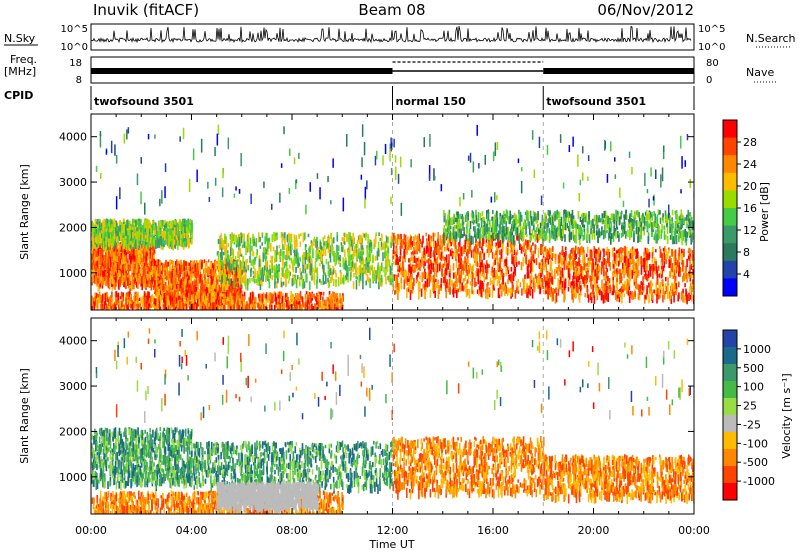 The width and height of the screenshot is (800, 558). What do you see at coordinates (645, 10) in the screenshot?
I see `date-title: 06/Nov/2012` at bounding box center [645, 10].